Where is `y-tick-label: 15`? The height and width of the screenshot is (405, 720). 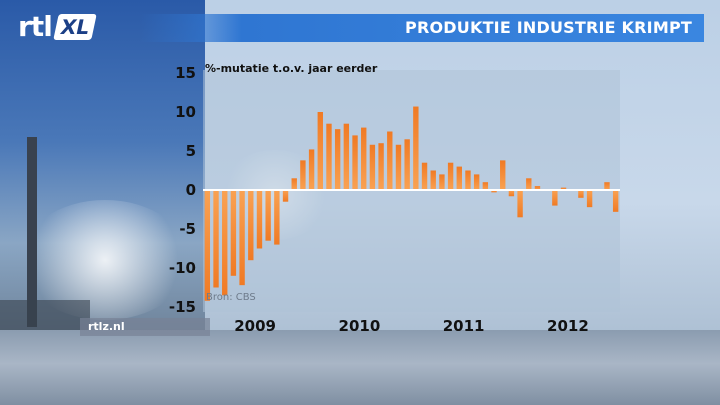
y-tick-label: 15 is located at coordinates (185, 73).